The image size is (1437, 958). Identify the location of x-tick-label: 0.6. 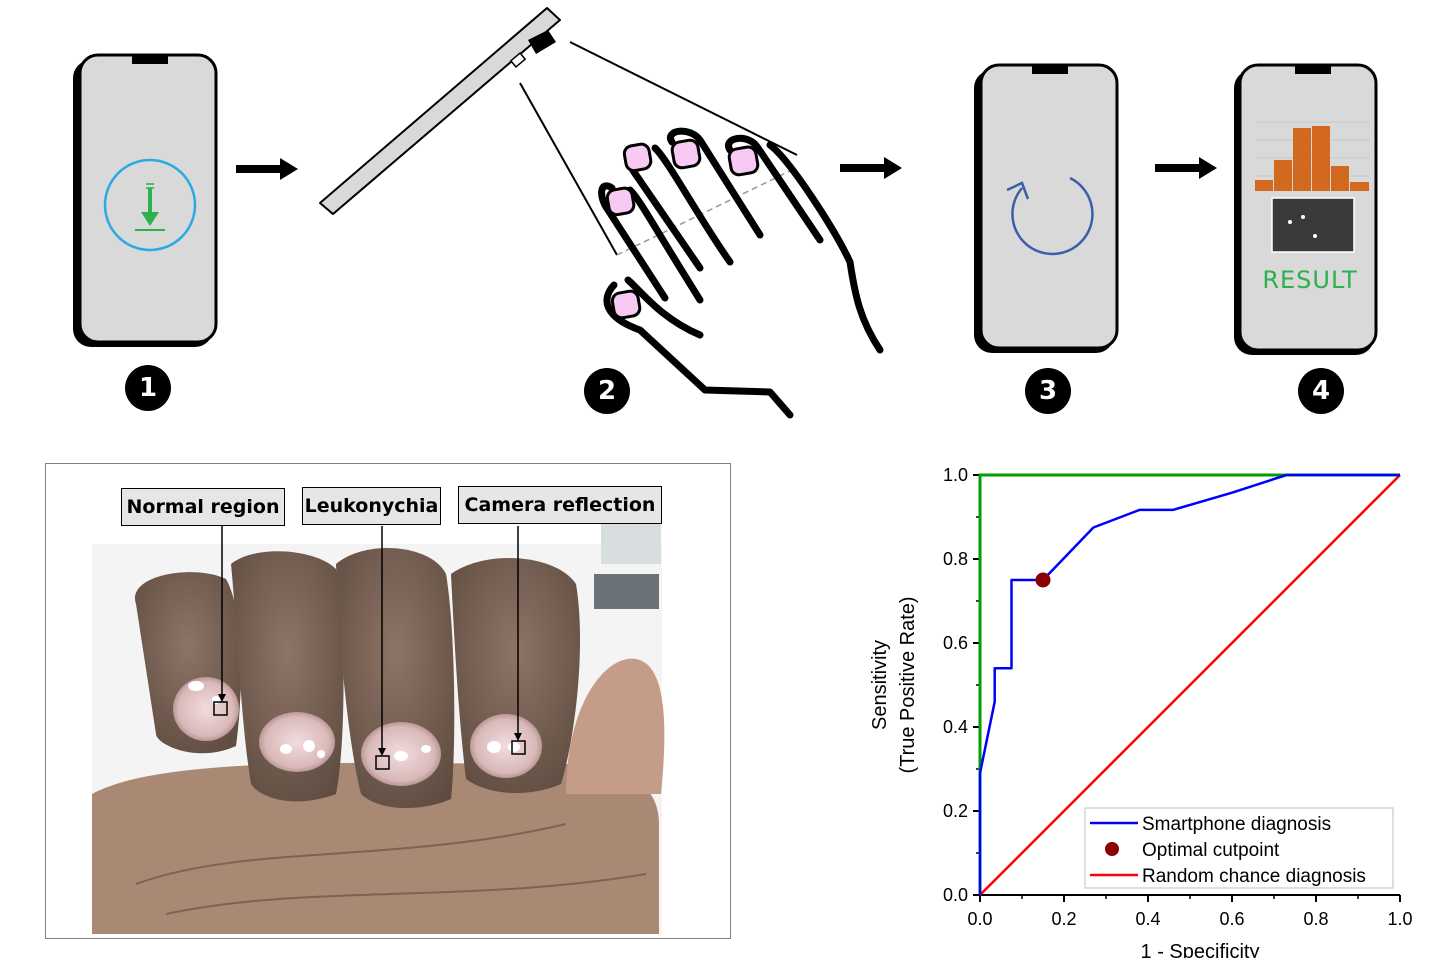
(1231, 919).